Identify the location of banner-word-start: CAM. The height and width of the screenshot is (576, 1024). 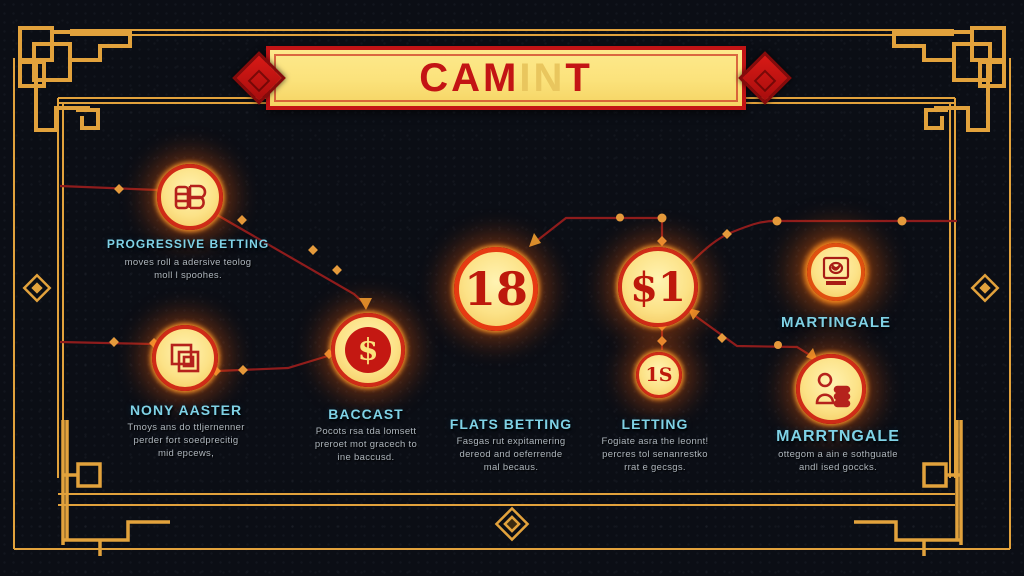
(469, 77).